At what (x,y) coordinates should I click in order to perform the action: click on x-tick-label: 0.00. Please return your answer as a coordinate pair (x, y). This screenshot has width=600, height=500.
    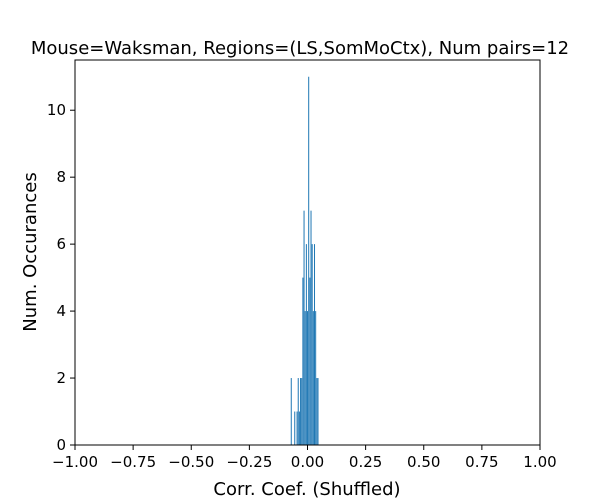
    Looking at the image, I should click on (307, 462).